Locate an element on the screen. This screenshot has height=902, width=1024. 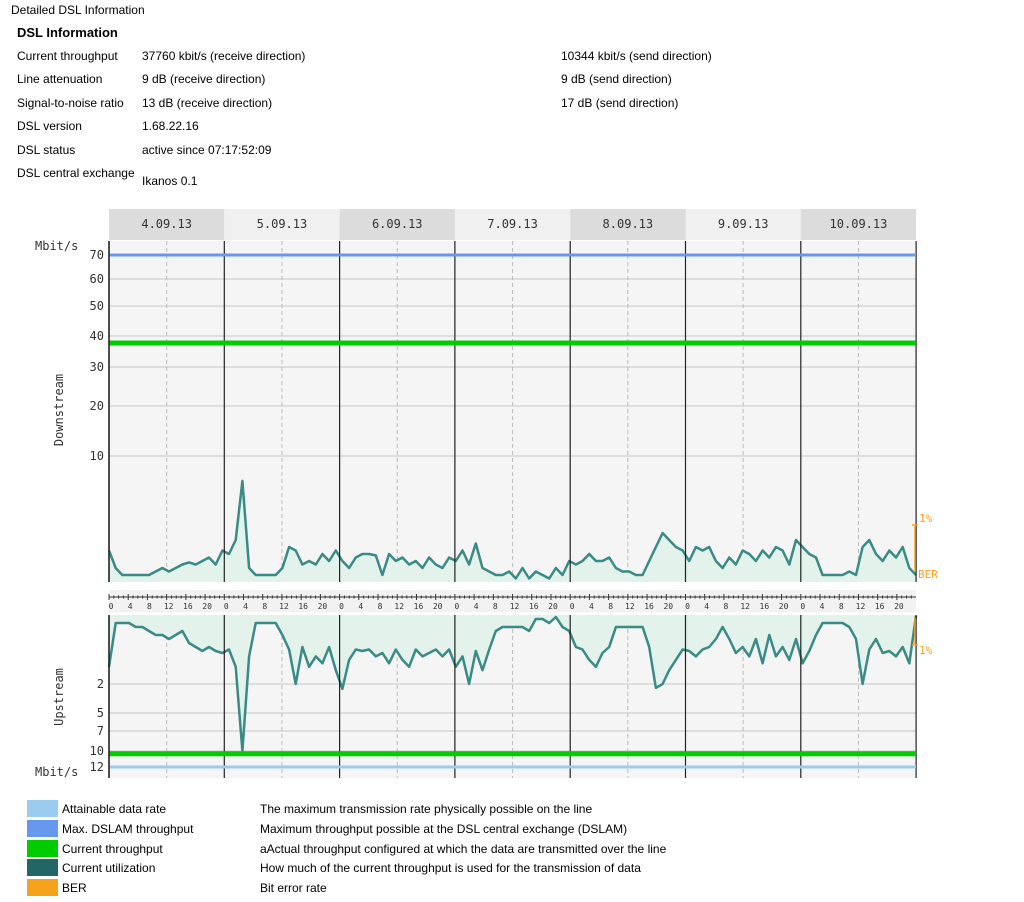
legend-name: Current utilization is located at coordinates (109, 868).